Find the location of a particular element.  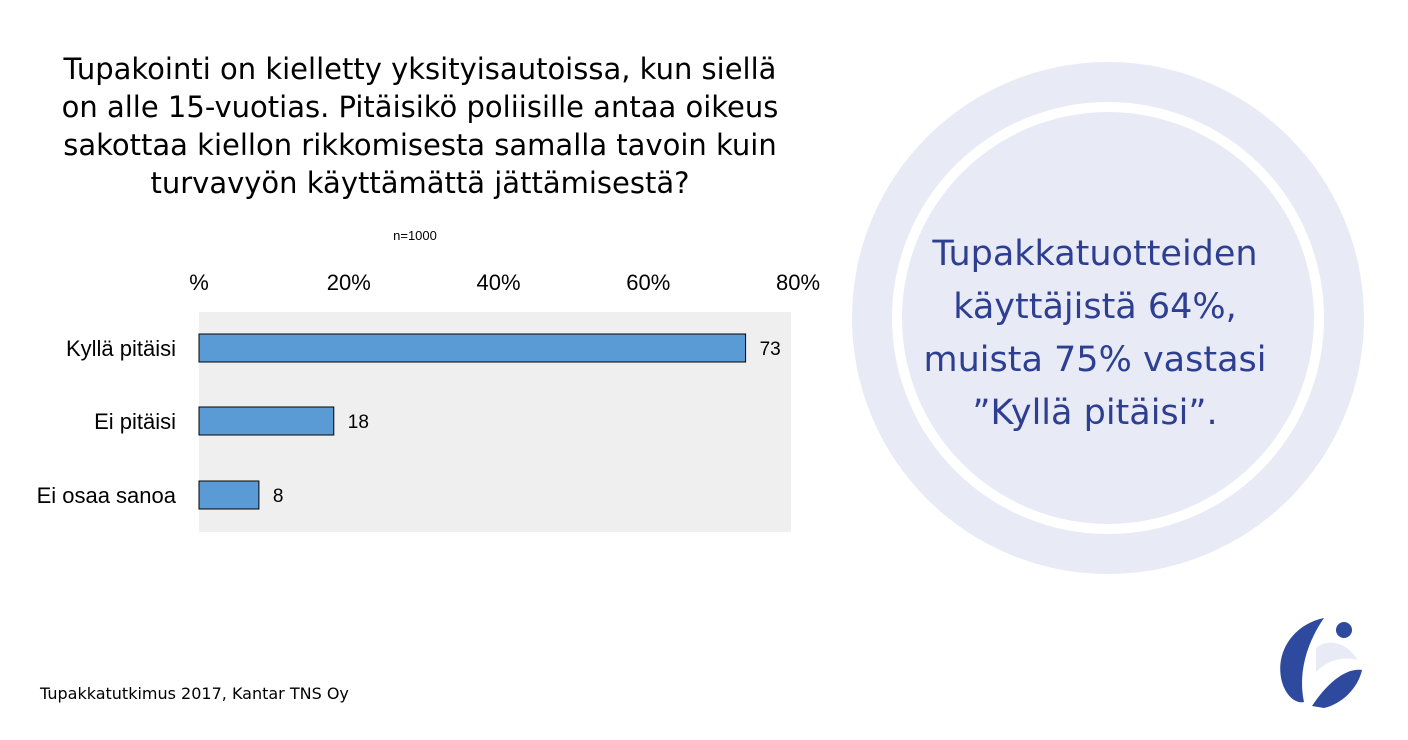

x-tick-label: 80% is located at coordinates (798, 282).